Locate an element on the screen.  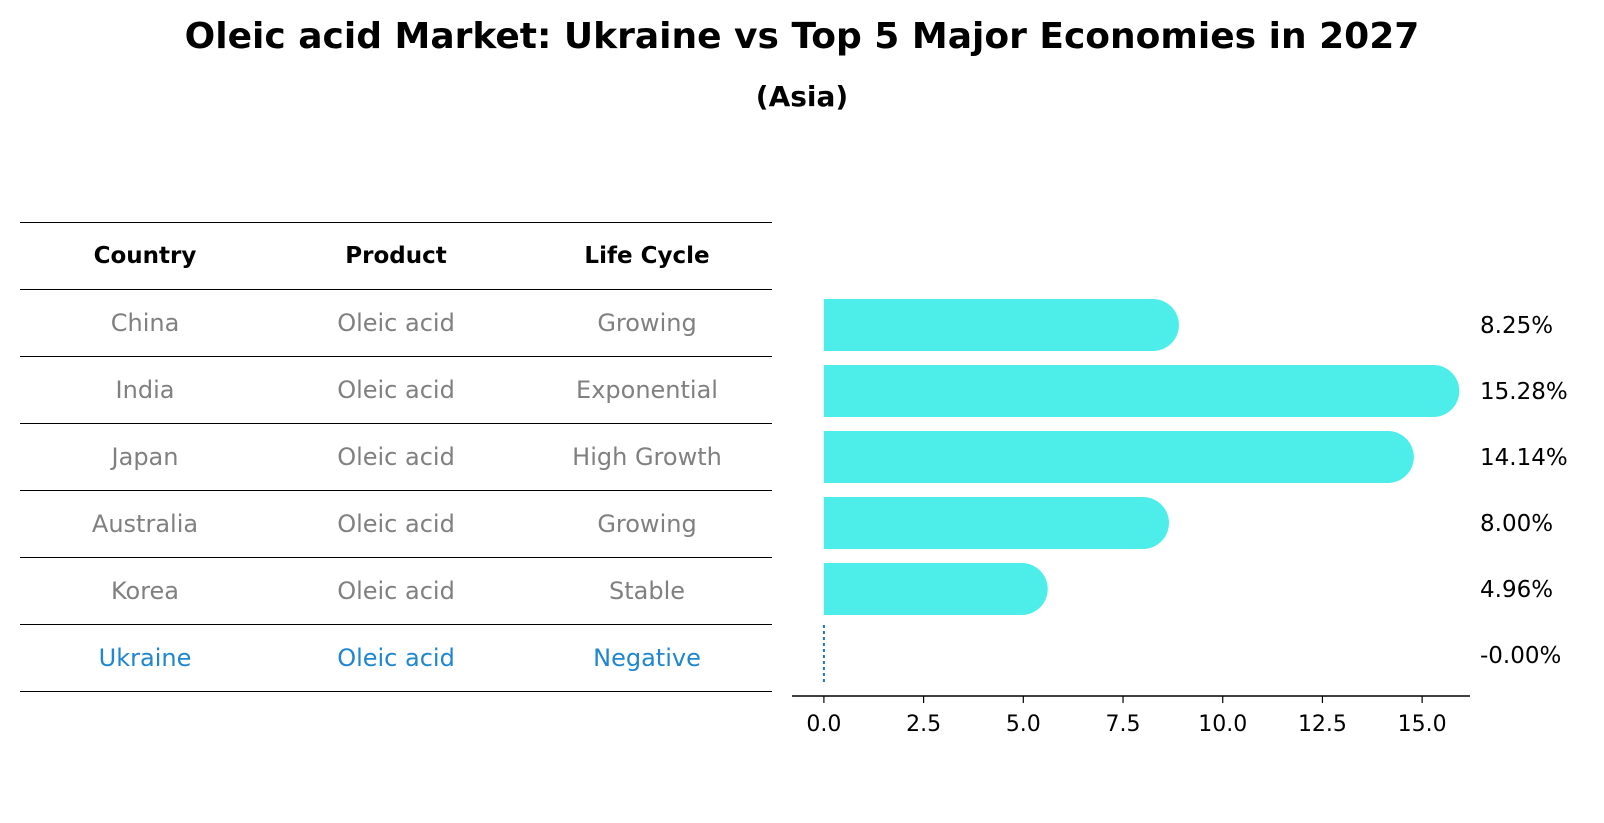
table-row: India Oleic acid Exponential is located at coordinates (396, 390).